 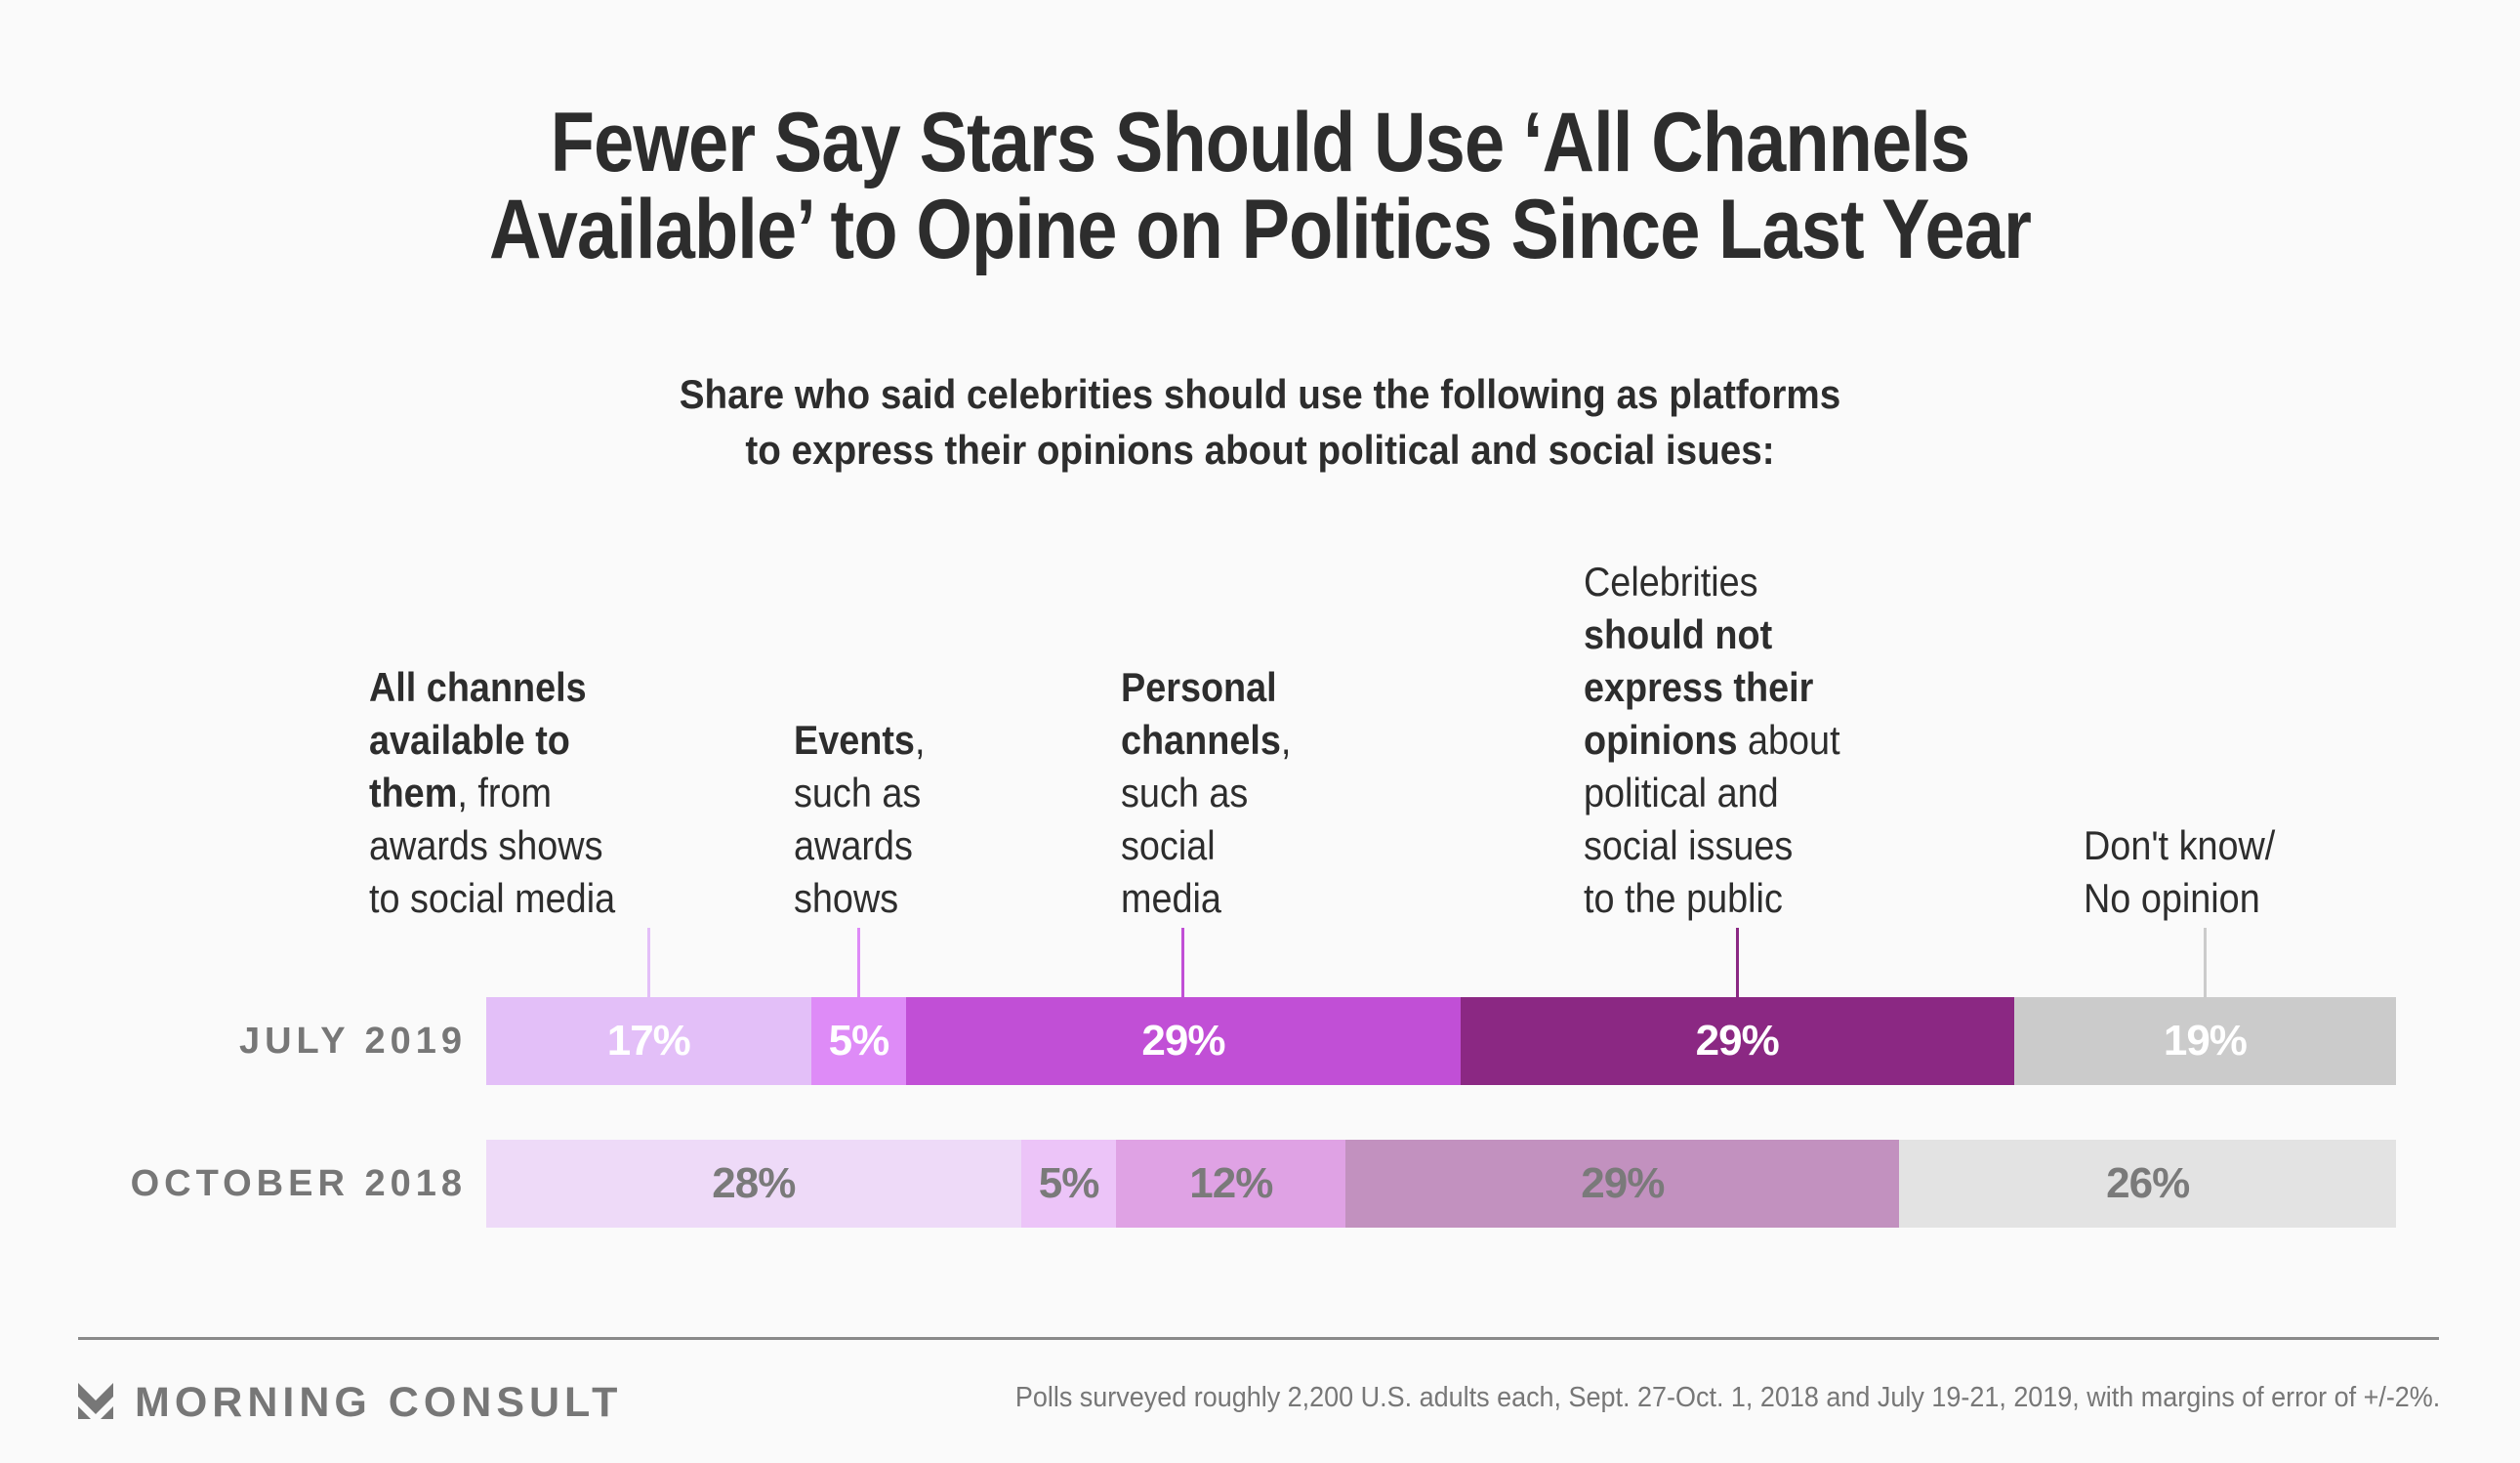 I want to click on series-label-line: awards, so click(x=859, y=846).